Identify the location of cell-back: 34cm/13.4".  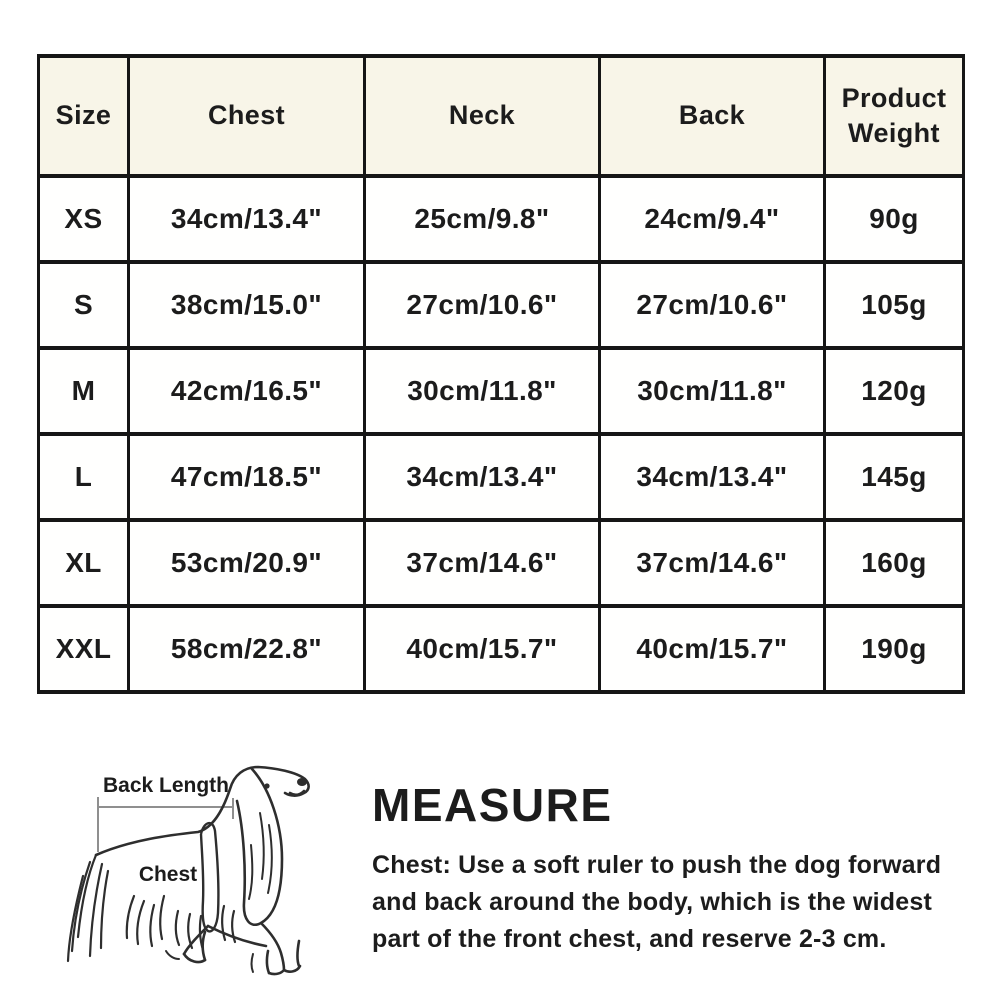
(712, 477).